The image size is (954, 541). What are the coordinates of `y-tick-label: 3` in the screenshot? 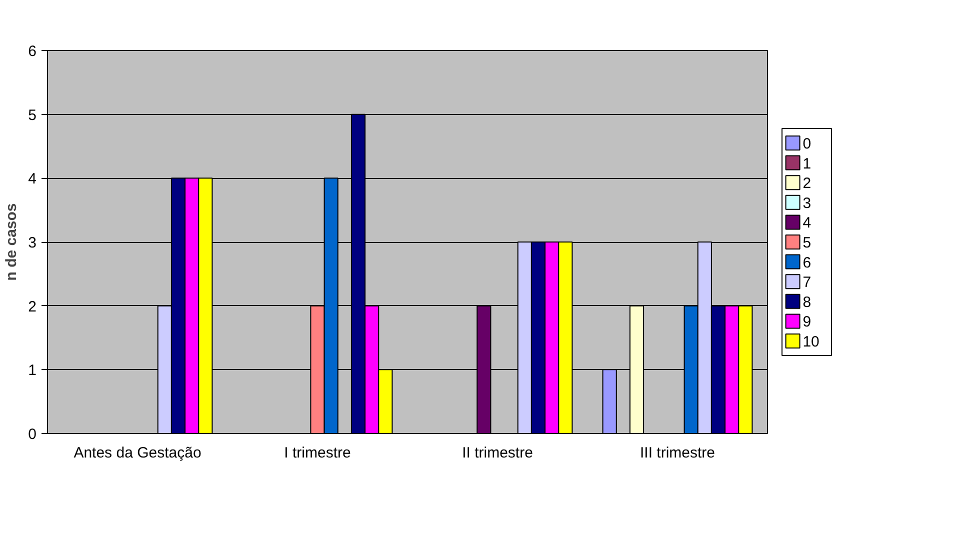 It's located at (32, 243).